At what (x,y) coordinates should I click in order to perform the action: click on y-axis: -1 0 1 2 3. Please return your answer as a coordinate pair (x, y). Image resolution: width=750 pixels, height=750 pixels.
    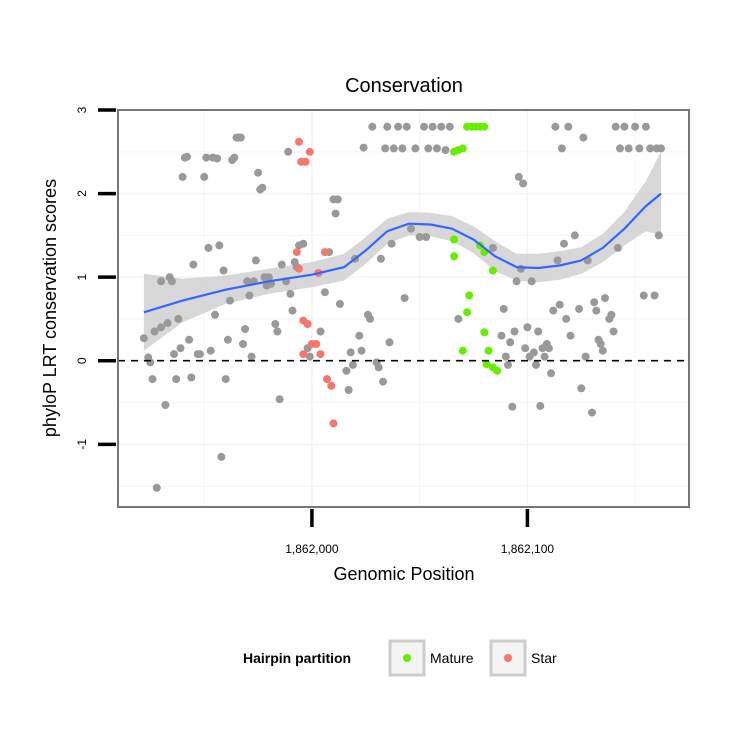
    Looking at the image, I should click on (95, 278).